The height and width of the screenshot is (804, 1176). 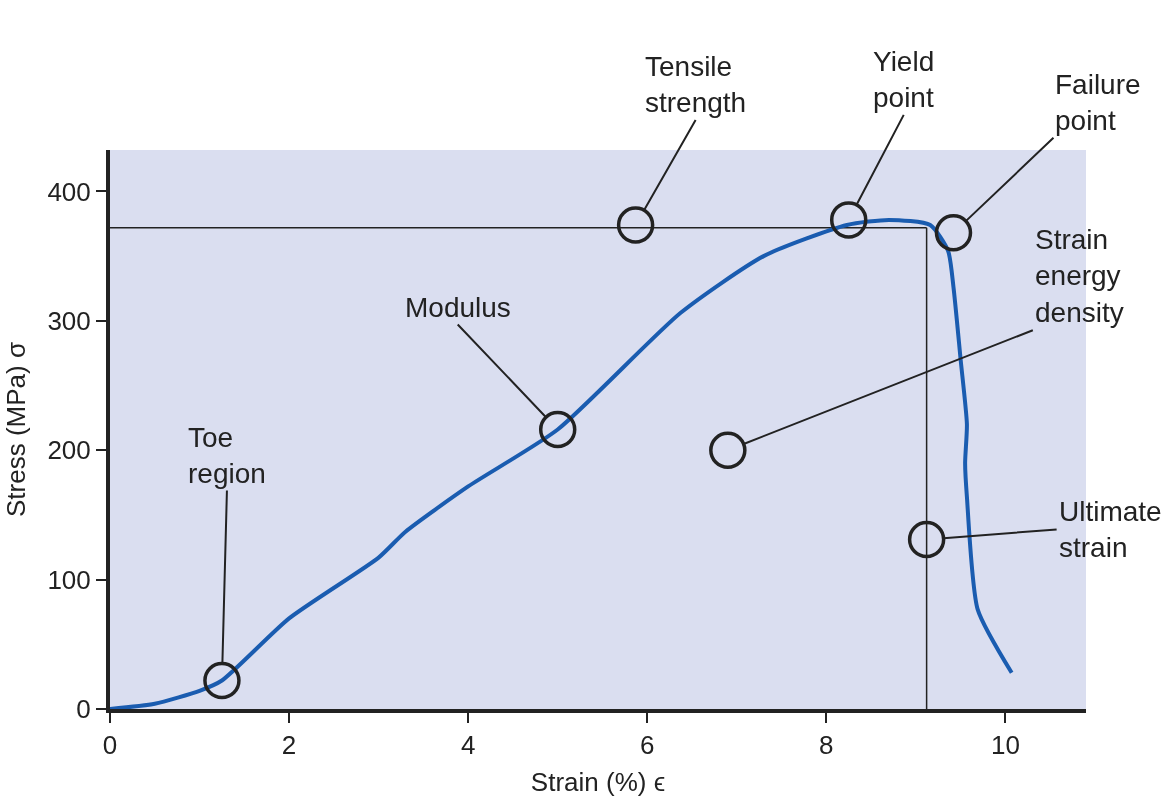 What do you see at coordinates (69, 191) in the screenshot?
I see `y-tick-label: 400` at bounding box center [69, 191].